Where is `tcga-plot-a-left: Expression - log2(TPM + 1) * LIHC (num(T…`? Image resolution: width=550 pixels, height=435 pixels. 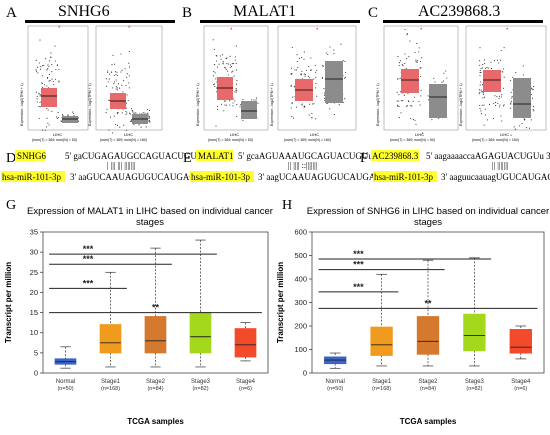 tcga-plot-a-left: Expression - log2(TPM + 1) * LIHC (num(T… is located at coordinates (54, 83).